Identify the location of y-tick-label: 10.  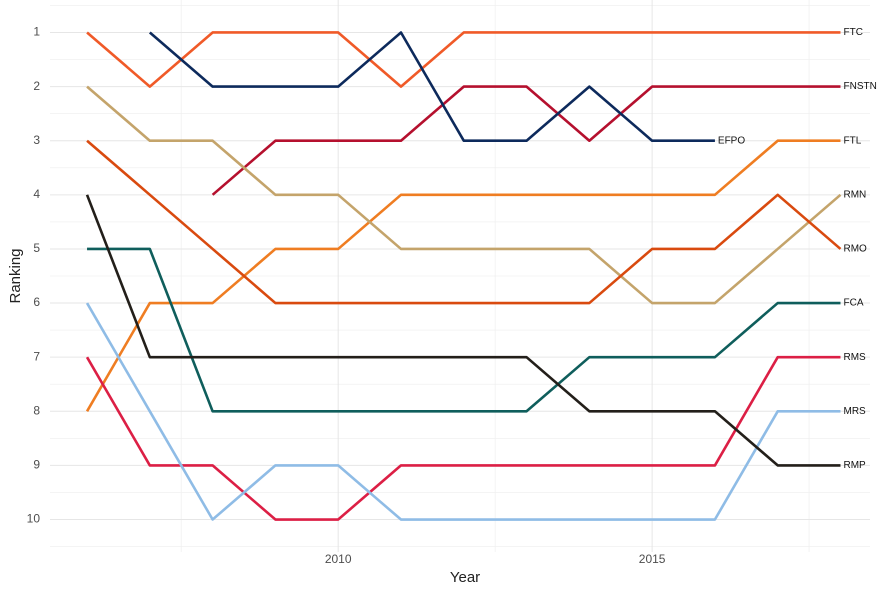
(34, 519).